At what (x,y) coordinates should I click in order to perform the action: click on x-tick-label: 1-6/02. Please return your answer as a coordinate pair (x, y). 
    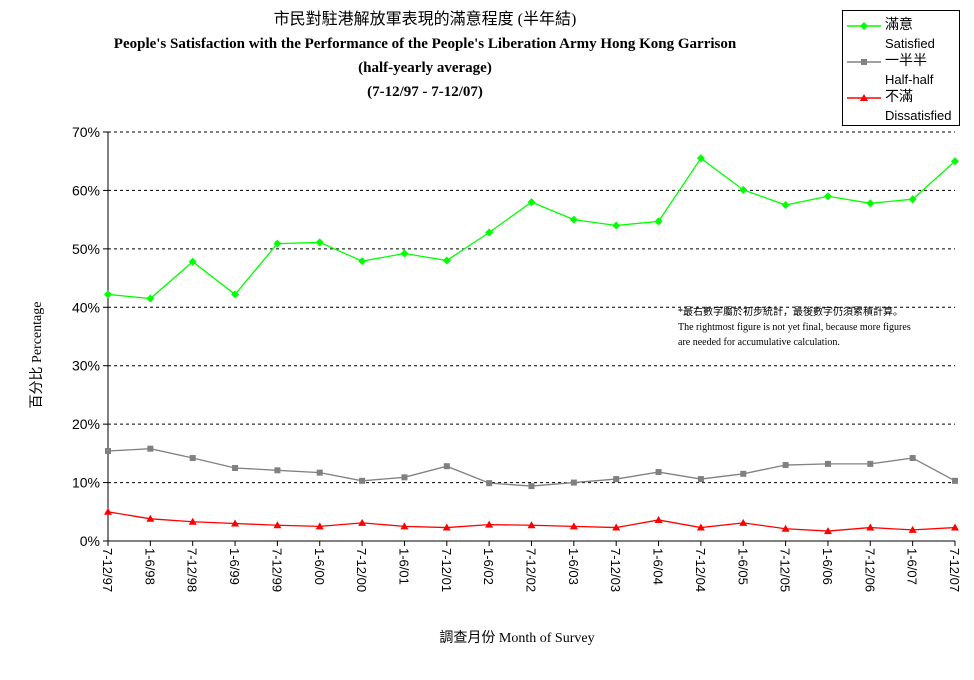
    Looking at the image, I should click on (488, 566).